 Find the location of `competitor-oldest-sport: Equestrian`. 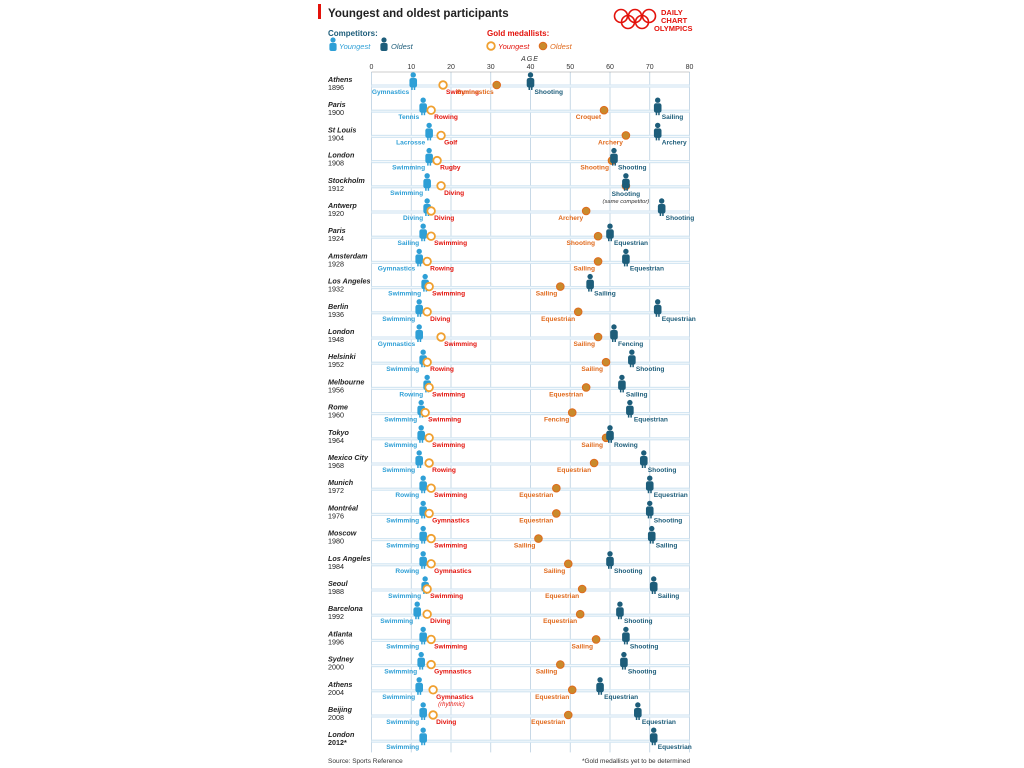

competitor-oldest-sport: Equestrian is located at coordinates (621, 697).